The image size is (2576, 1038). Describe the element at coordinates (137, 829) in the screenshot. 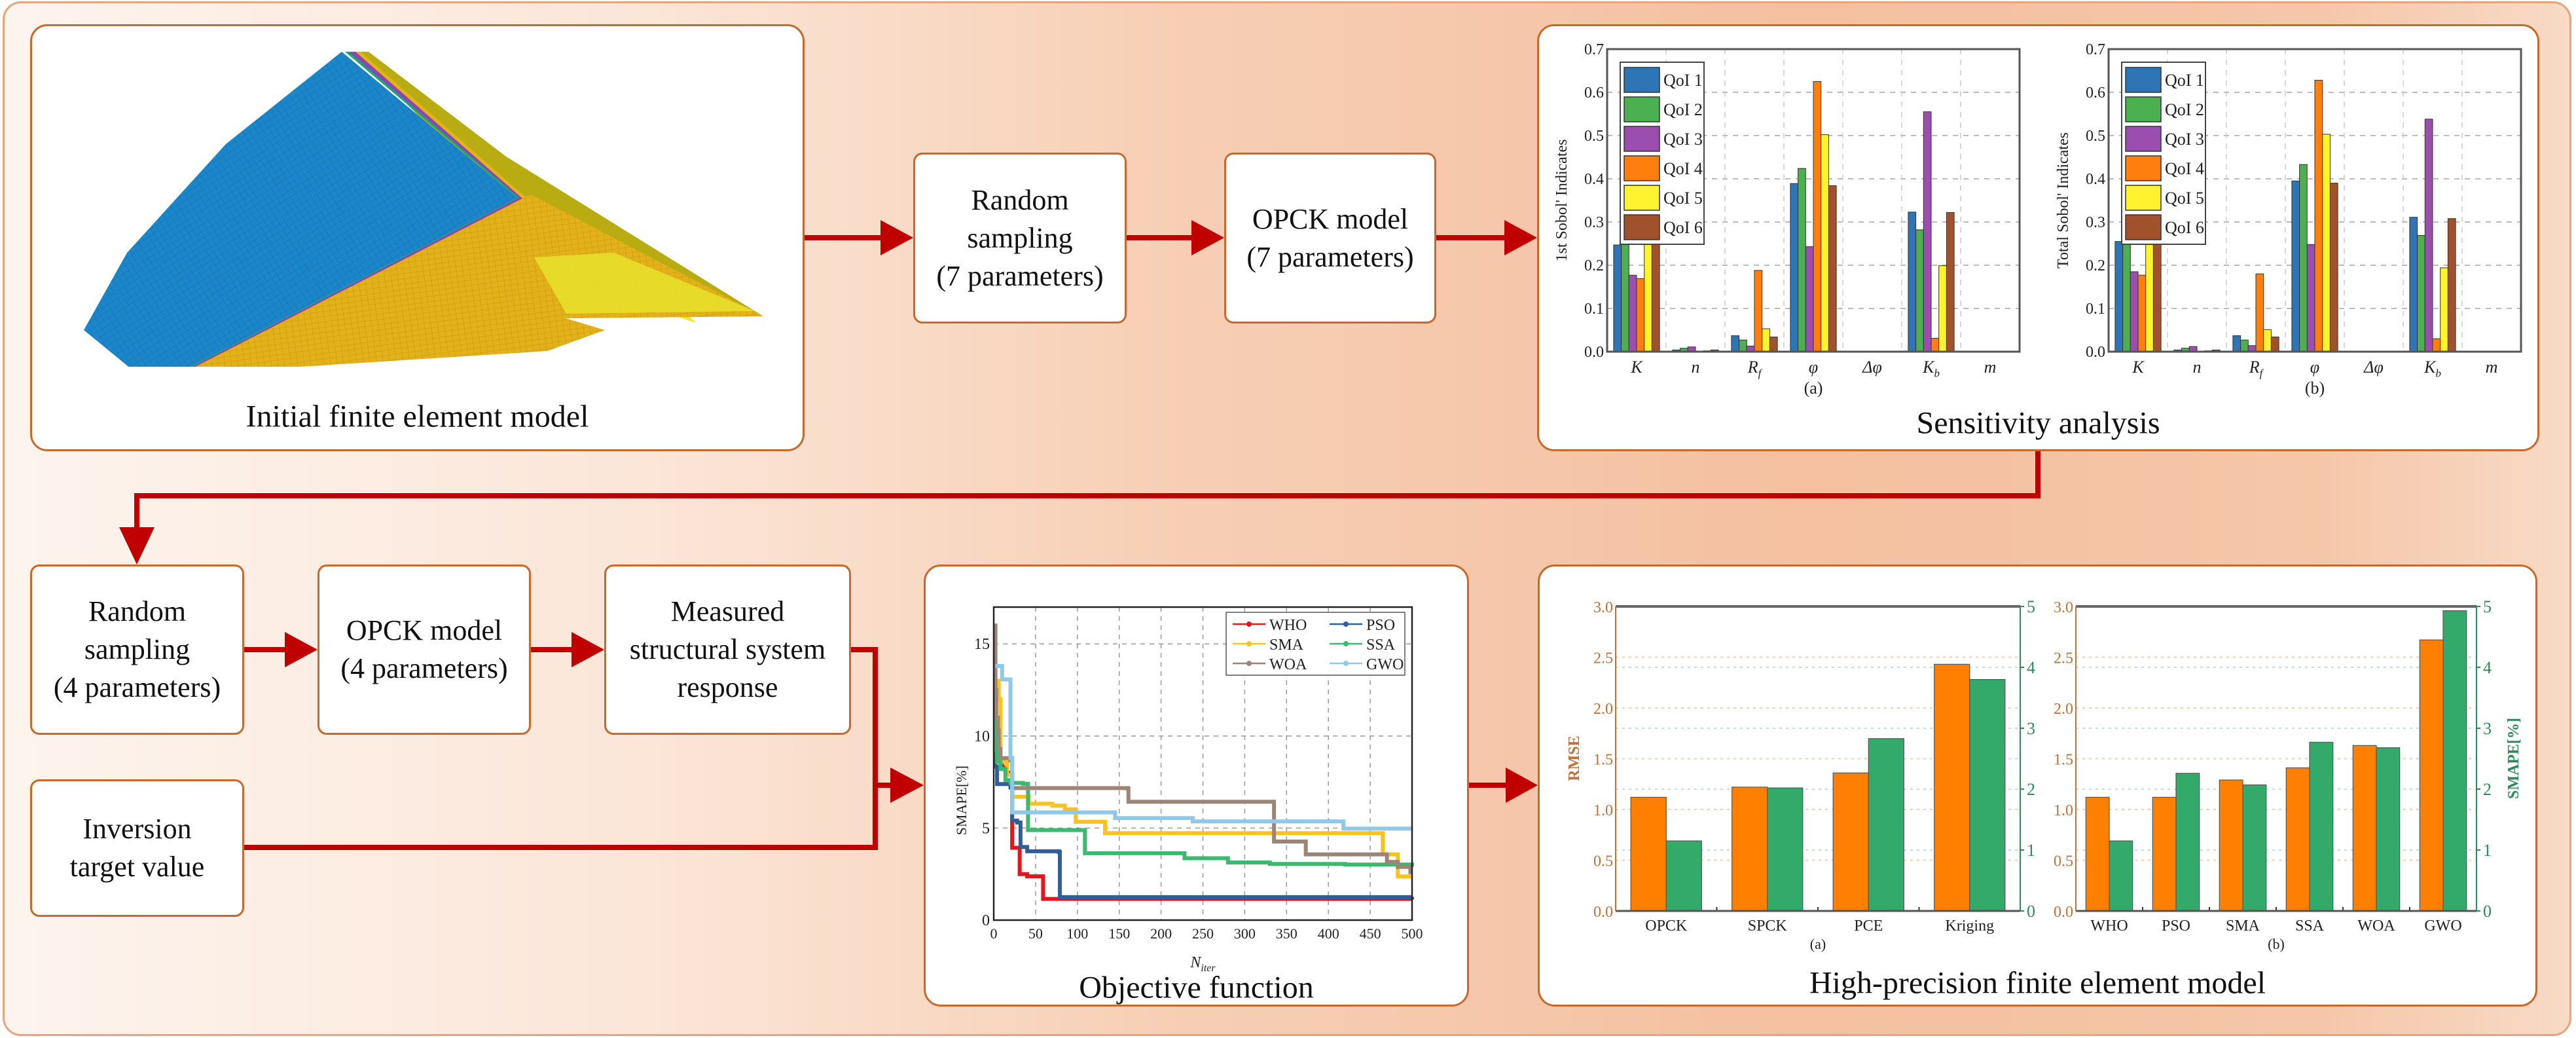

I see `label-line: Inversion` at that location.